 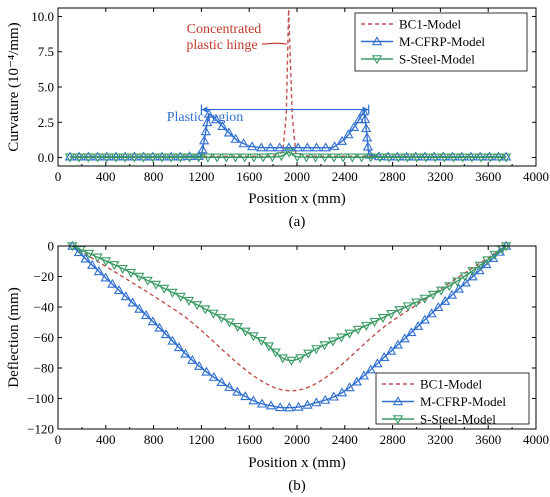 What do you see at coordinates (297, 463) in the screenshot?
I see `x-axis-label-b: Position x (mm)` at bounding box center [297, 463].